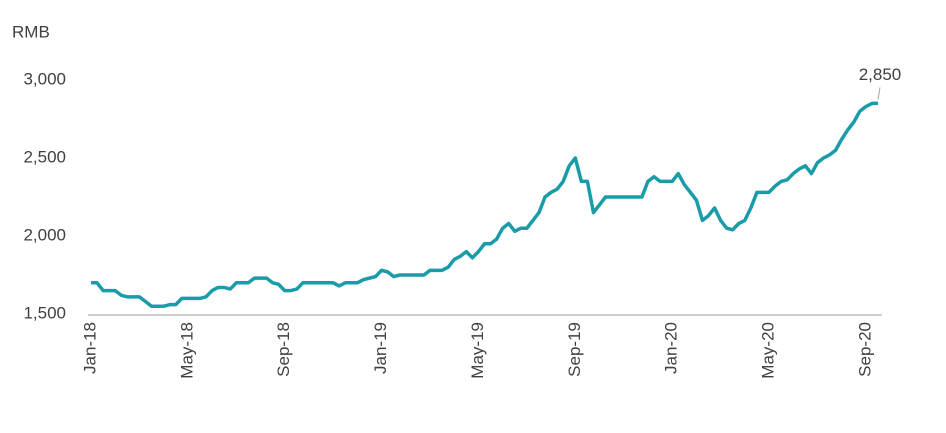 The height and width of the screenshot is (433, 946). Describe the element at coordinates (768, 350) in the screenshot. I see `x-tick-label: May-20` at that location.